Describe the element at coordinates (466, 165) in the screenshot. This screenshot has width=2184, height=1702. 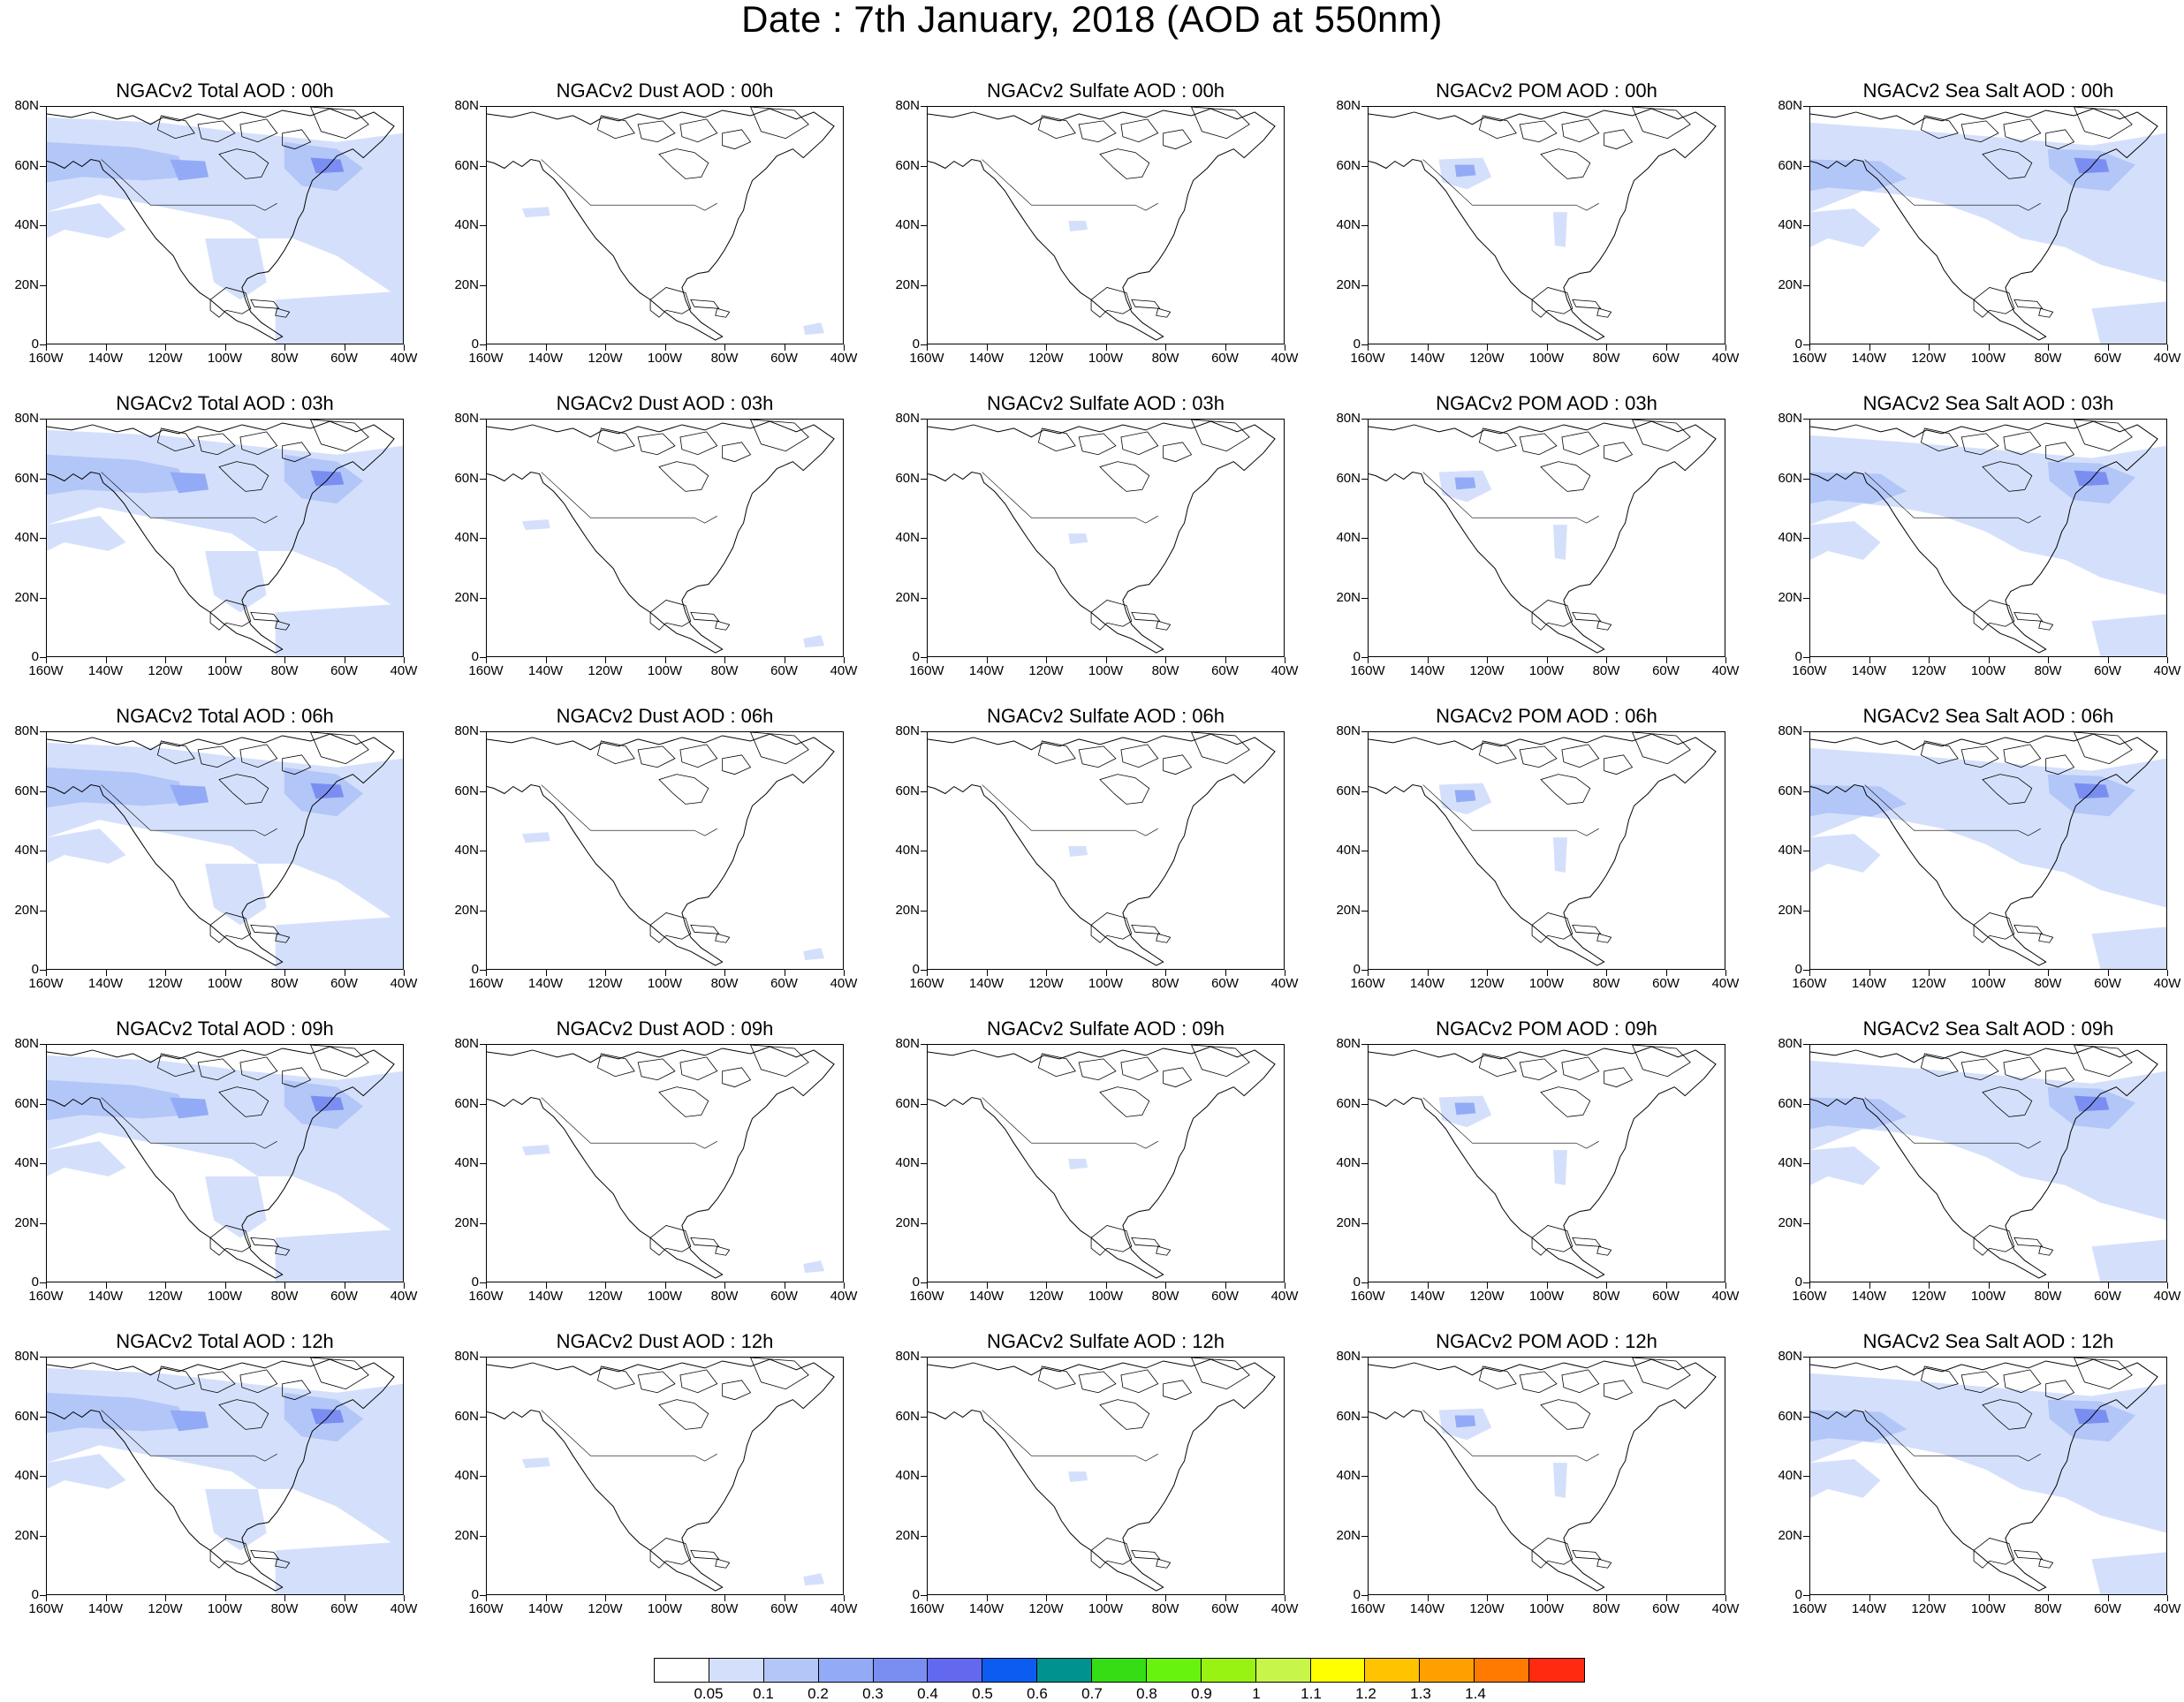
I see `y-tick-label: 60N` at that location.